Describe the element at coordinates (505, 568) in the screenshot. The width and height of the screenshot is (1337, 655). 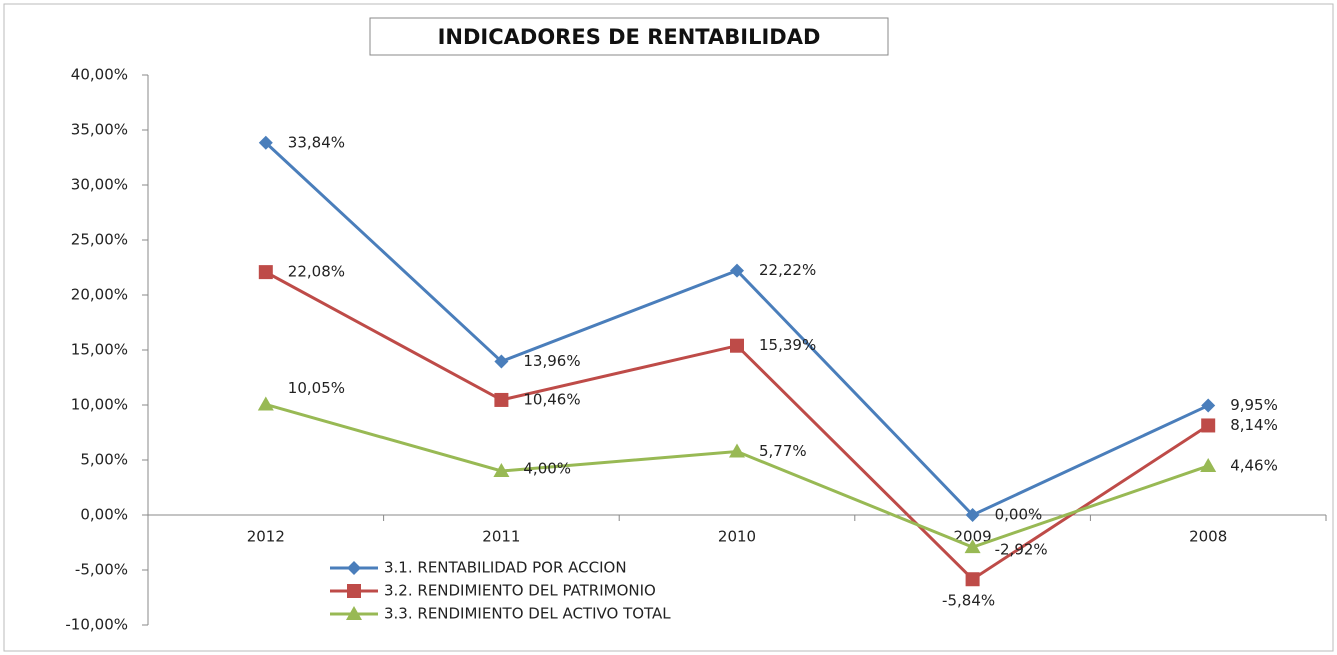
I see `legend-label: 3.1. RENTABILIDAD POR ACCION` at that location.